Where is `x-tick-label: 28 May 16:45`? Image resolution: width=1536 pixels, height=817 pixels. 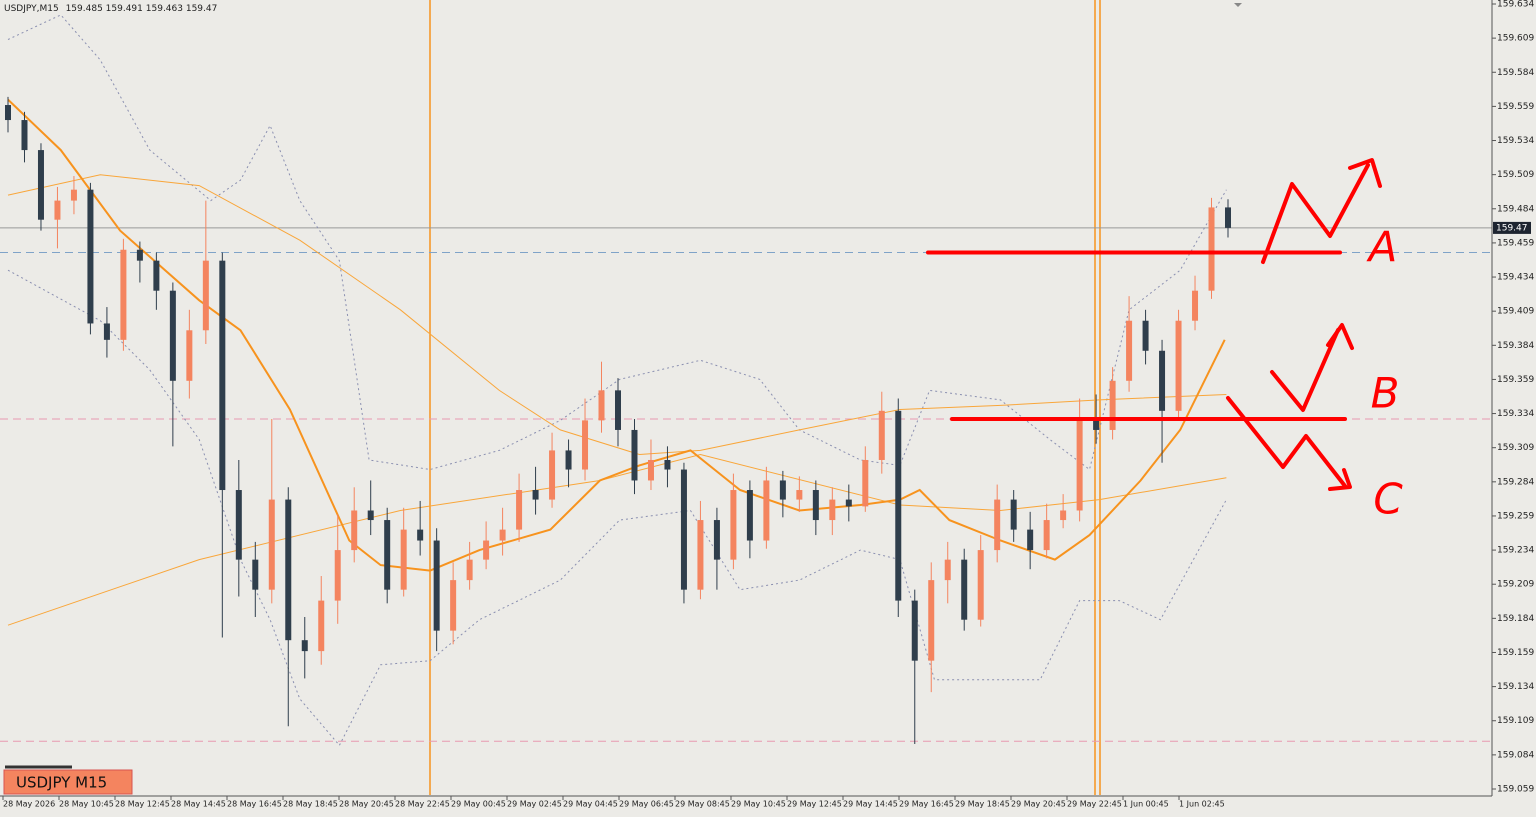 x-tick-label: 28 May 16:45 is located at coordinates (254, 804).